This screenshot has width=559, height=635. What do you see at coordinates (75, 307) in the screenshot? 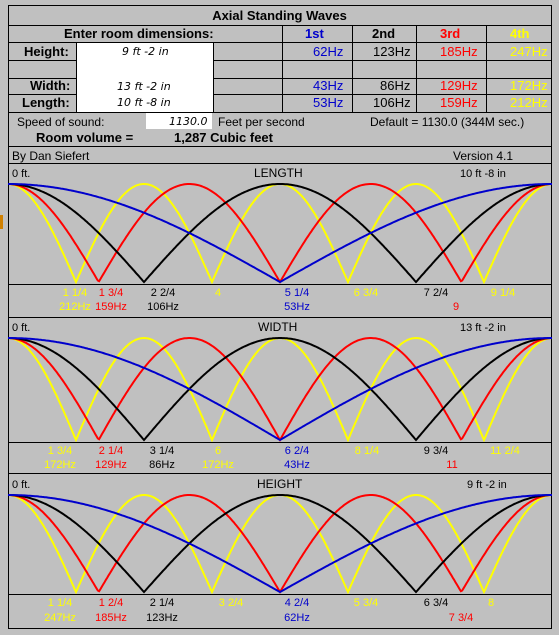
I see `node-frequency-label: 212Hz` at bounding box center [75, 307].